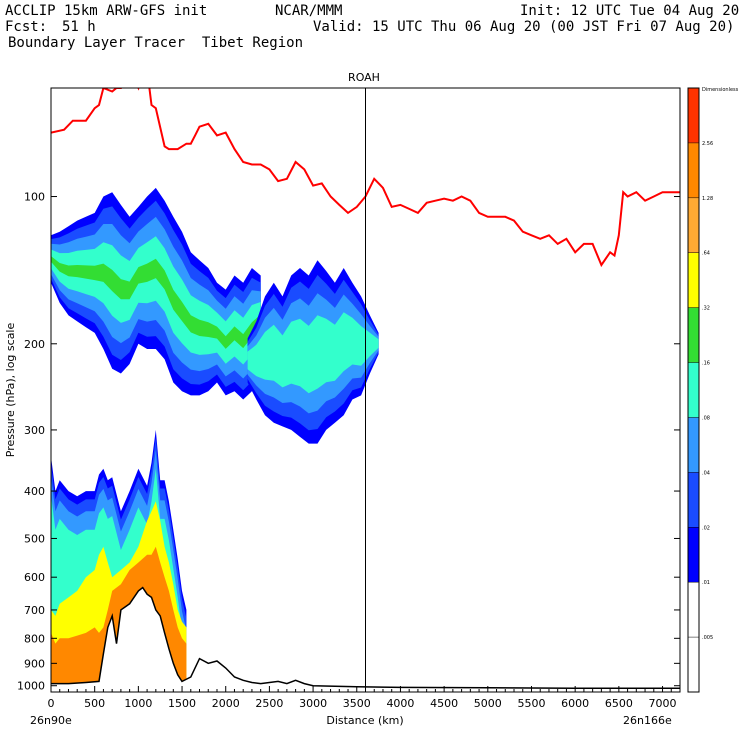 The height and width of the screenshot is (740, 740). I want to click on model-title: ACCLIP 15km ARW-GFS init, so click(106, 11).